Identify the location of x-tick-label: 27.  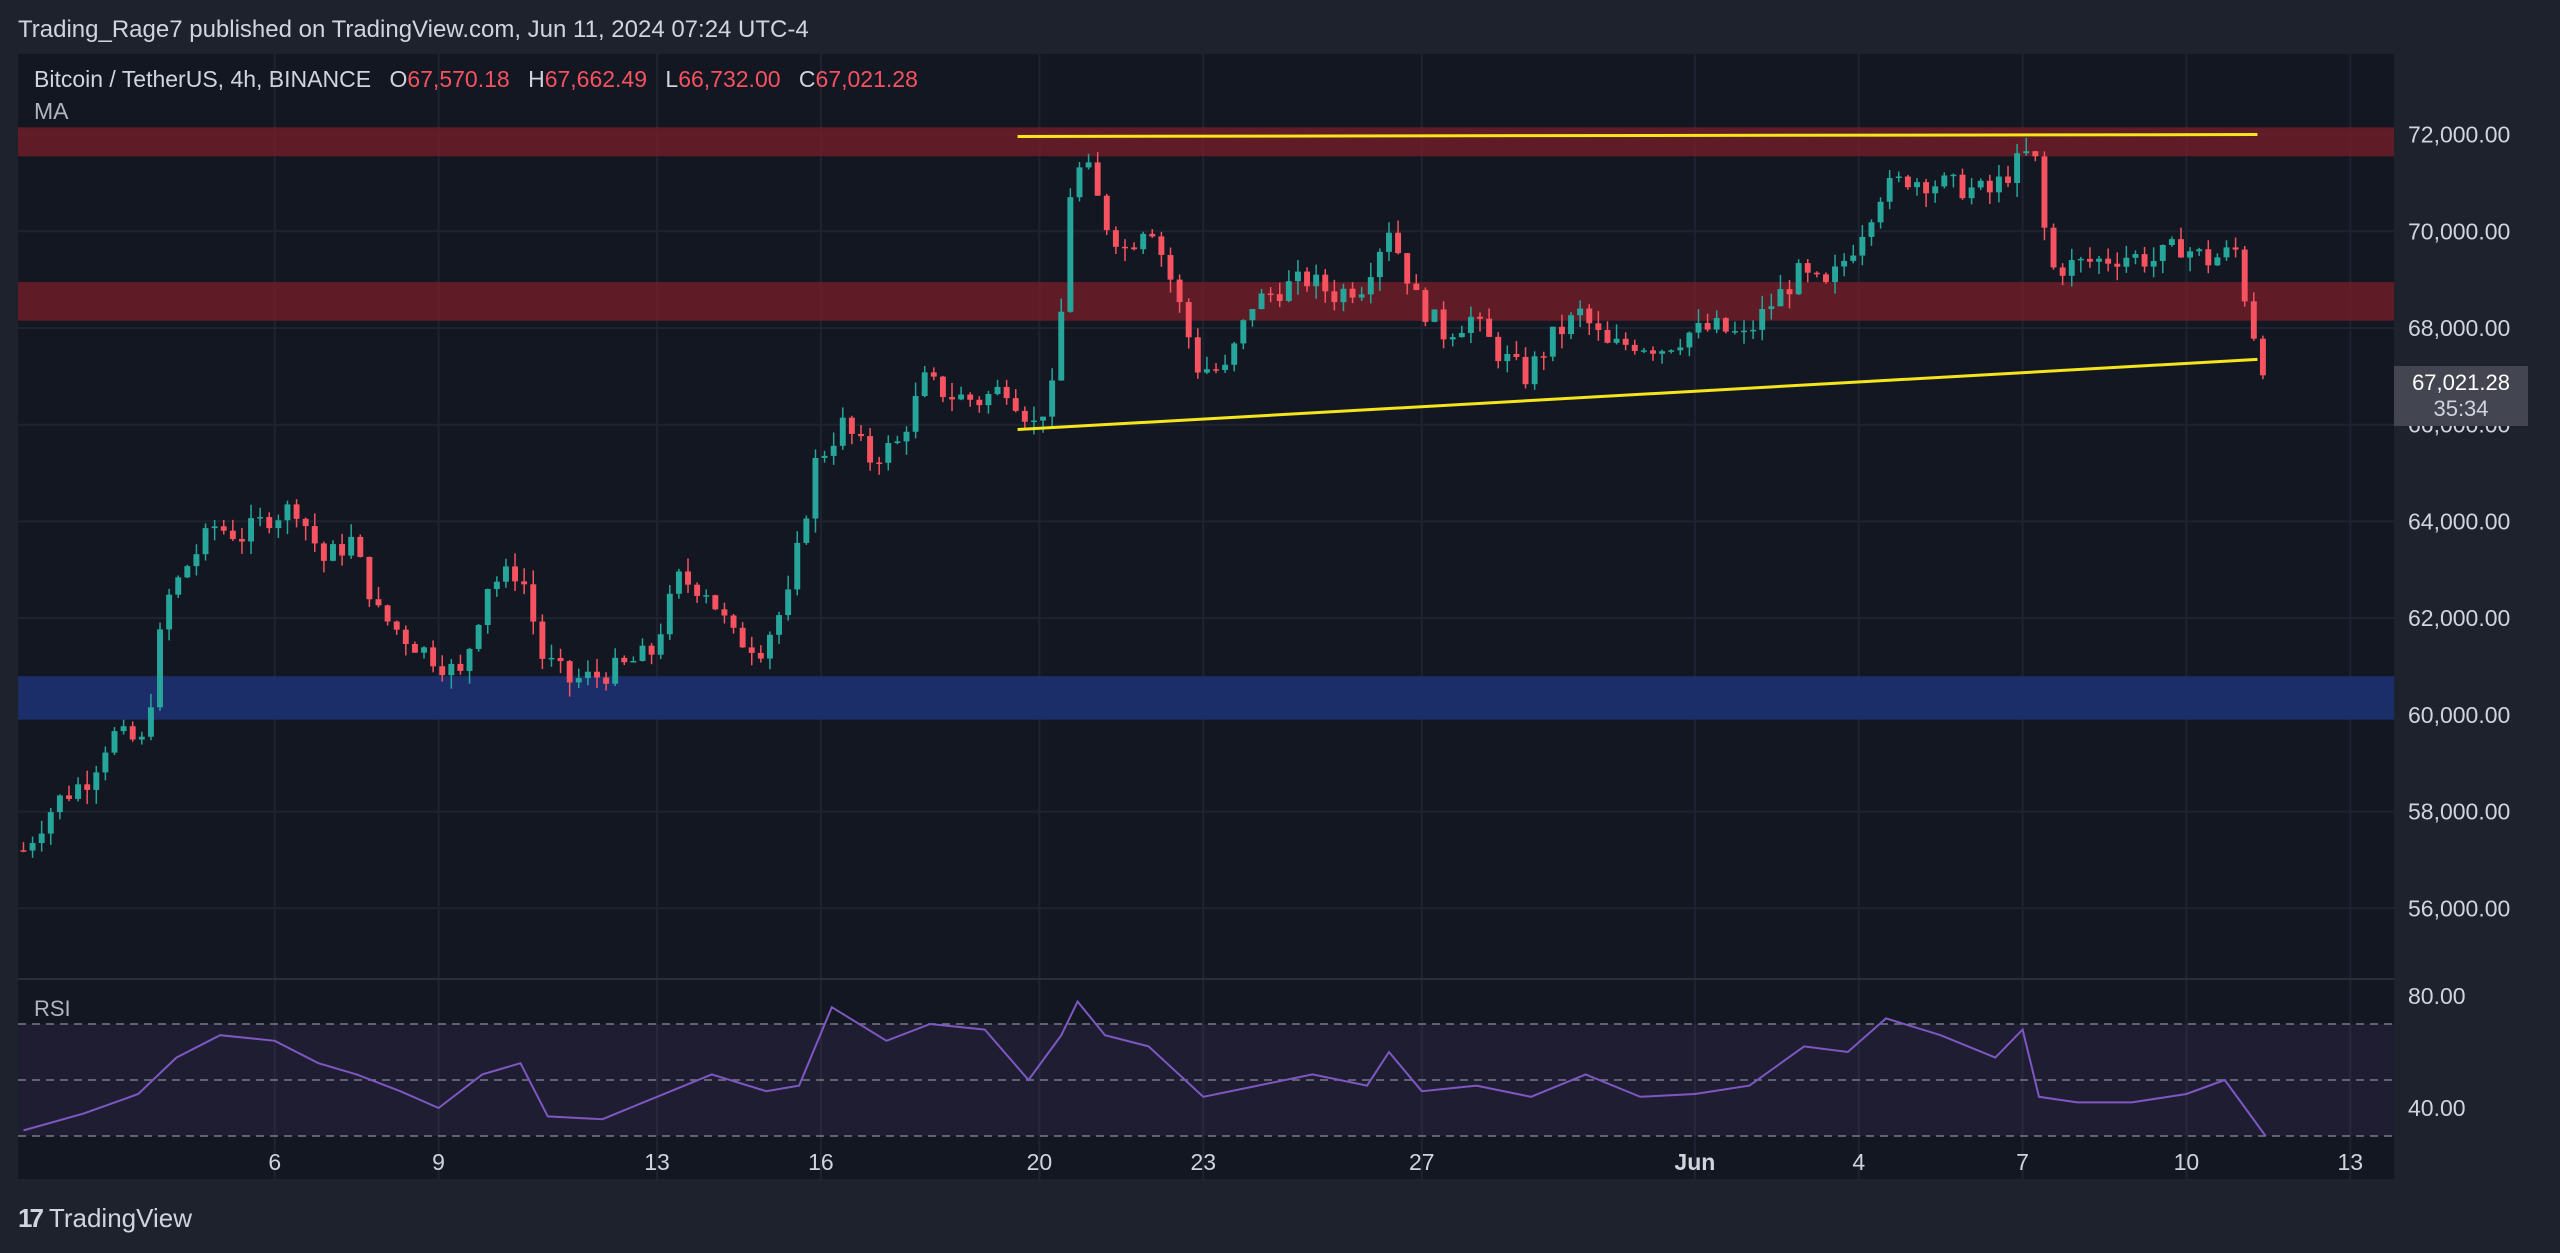
(1422, 1162).